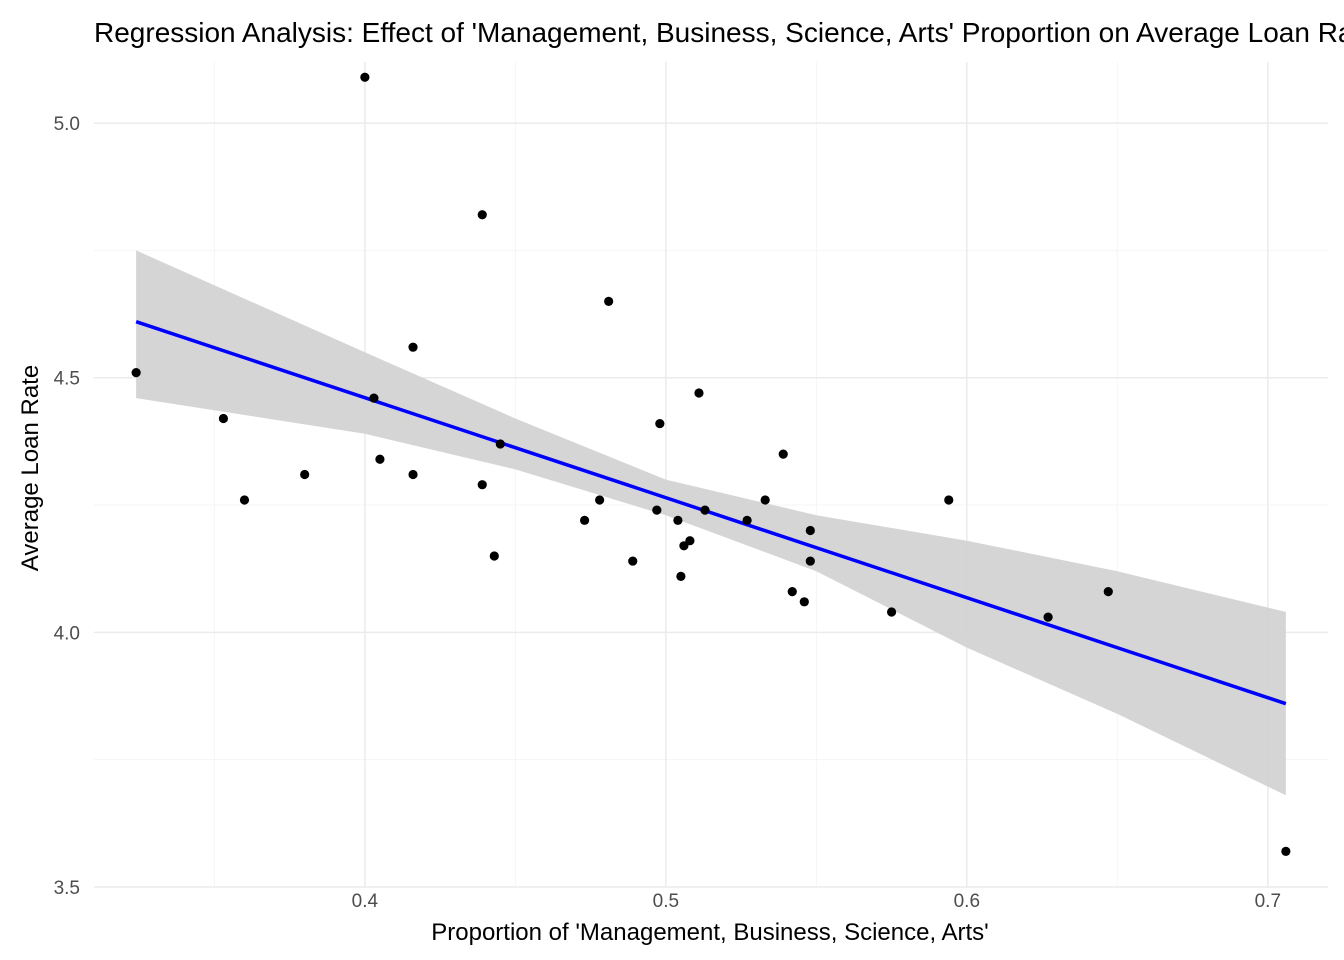 Image resolution: width=1344 pixels, height=960 pixels. What do you see at coordinates (67, 506) in the screenshot?
I see `y-axis-ticks: 3.5 4.0 4.5 5.0` at bounding box center [67, 506].